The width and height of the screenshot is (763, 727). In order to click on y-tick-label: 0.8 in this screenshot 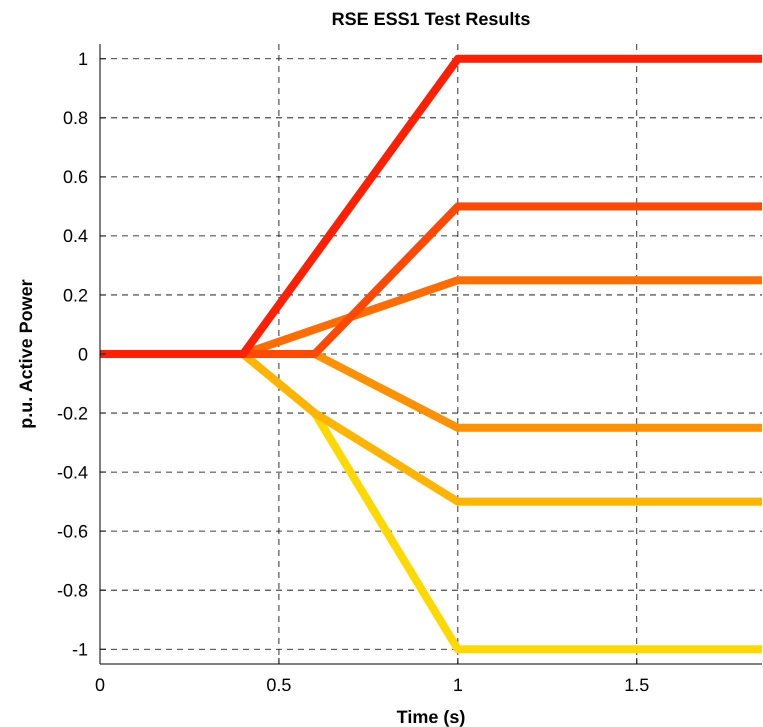, I will do `click(75, 118)`.